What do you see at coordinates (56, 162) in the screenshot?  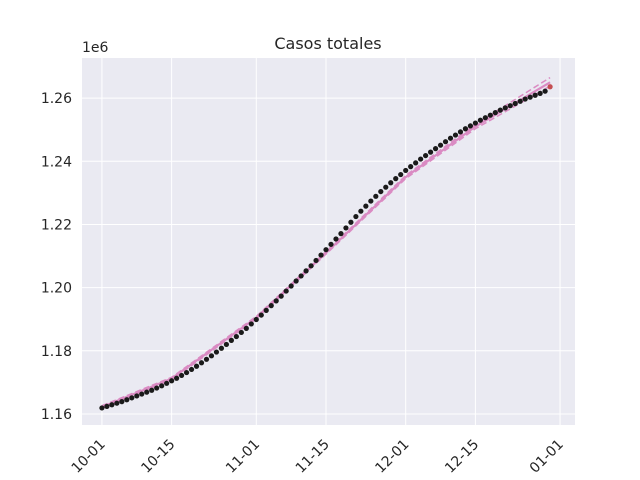 I see `y-tick-label: 1.24` at bounding box center [56, 162].